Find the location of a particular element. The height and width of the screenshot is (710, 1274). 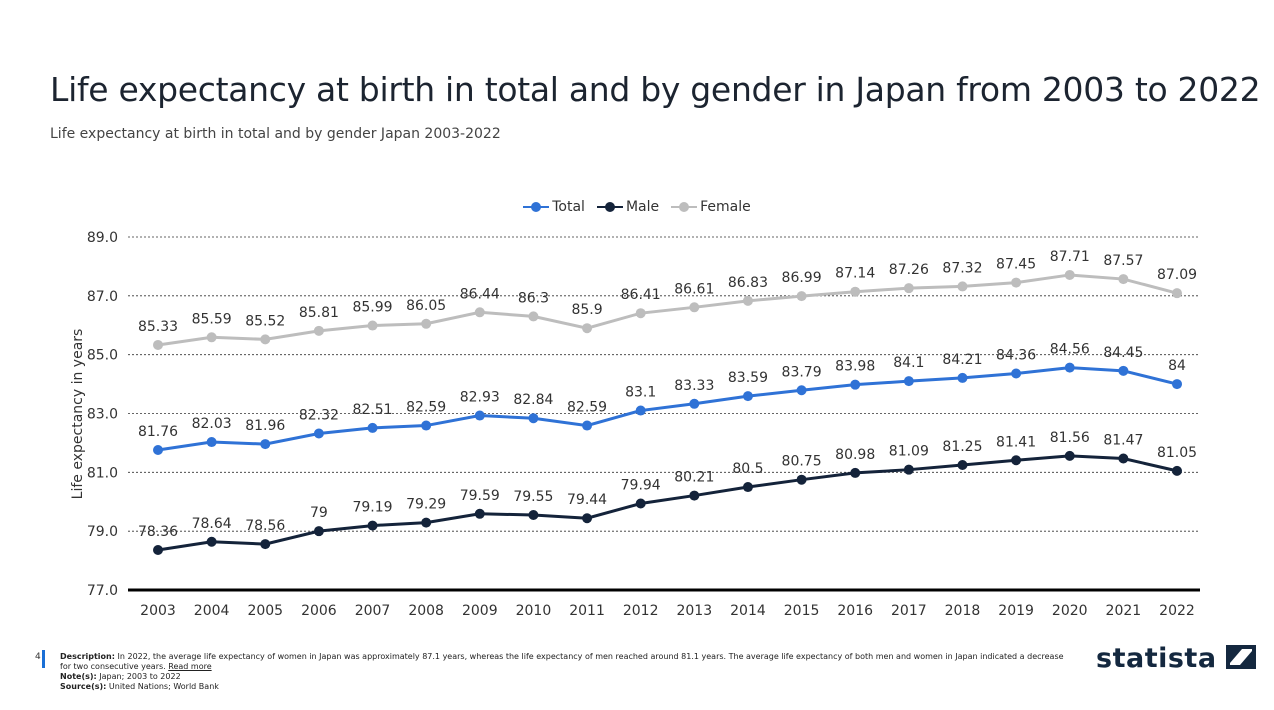

y-tick-label: 85.0 is located at coordinates (102, 356).